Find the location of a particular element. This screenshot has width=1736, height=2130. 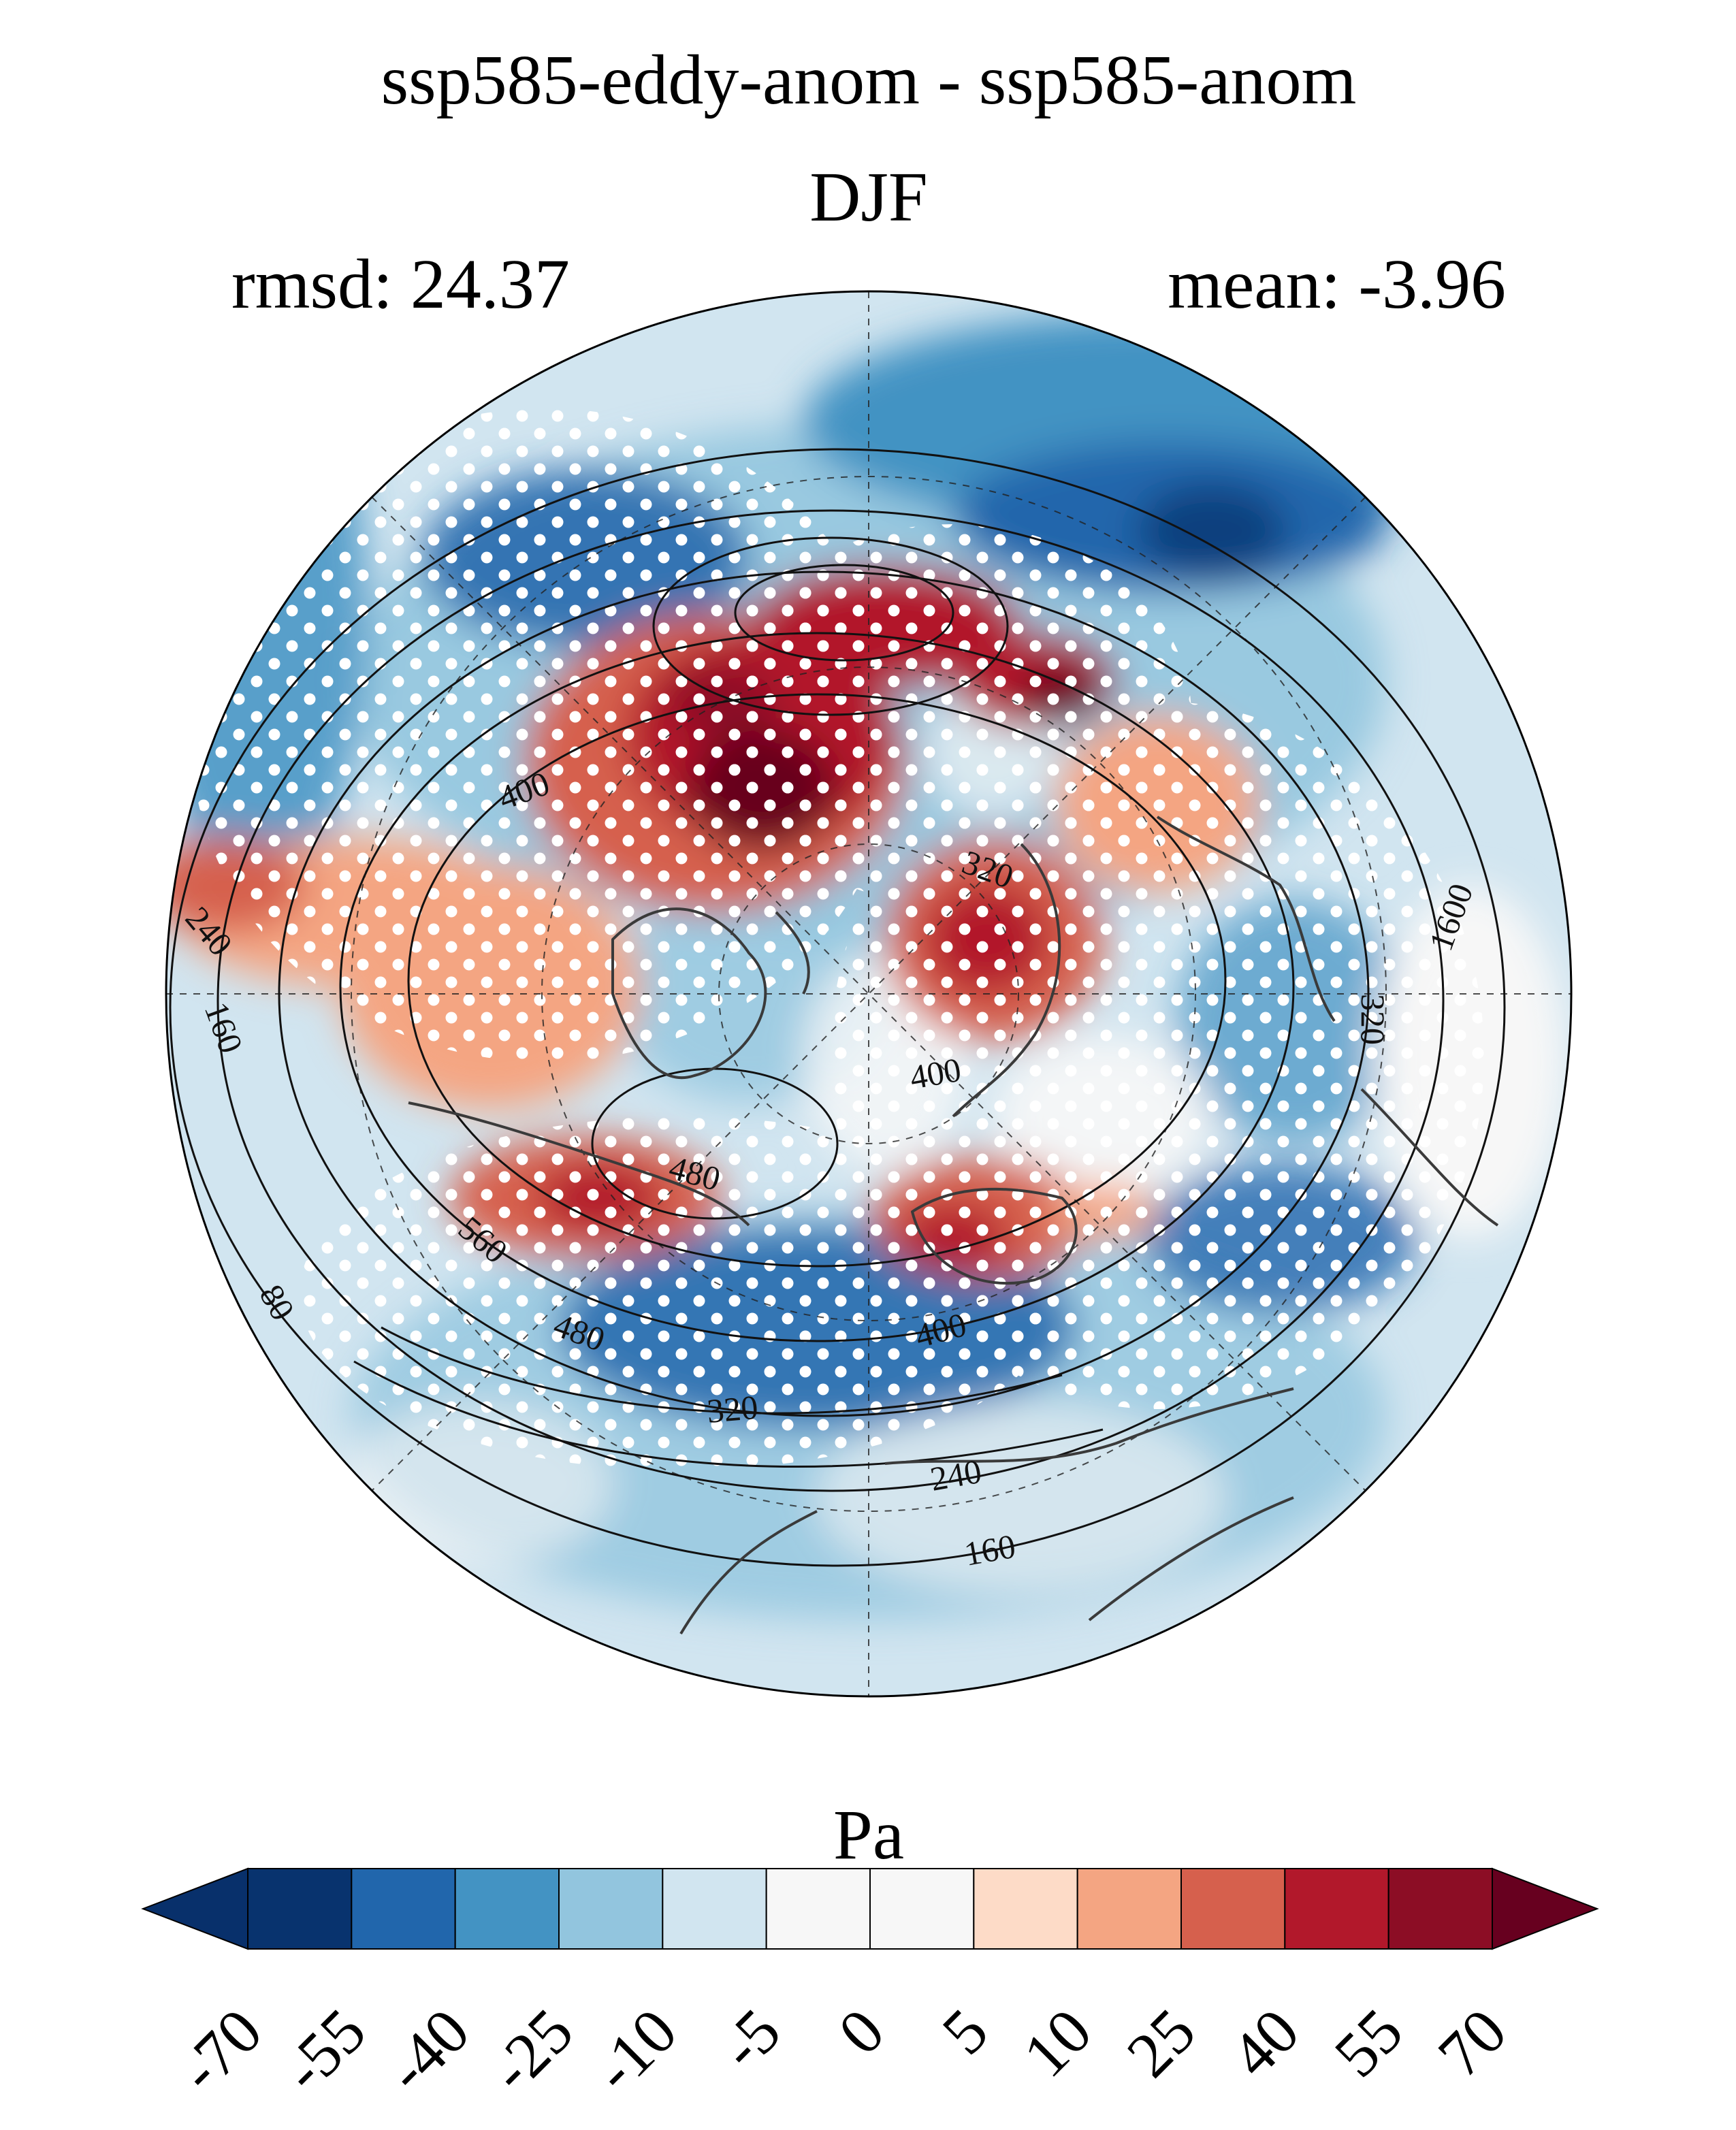

colorbar-cells is located at coordinates (870, 1908).